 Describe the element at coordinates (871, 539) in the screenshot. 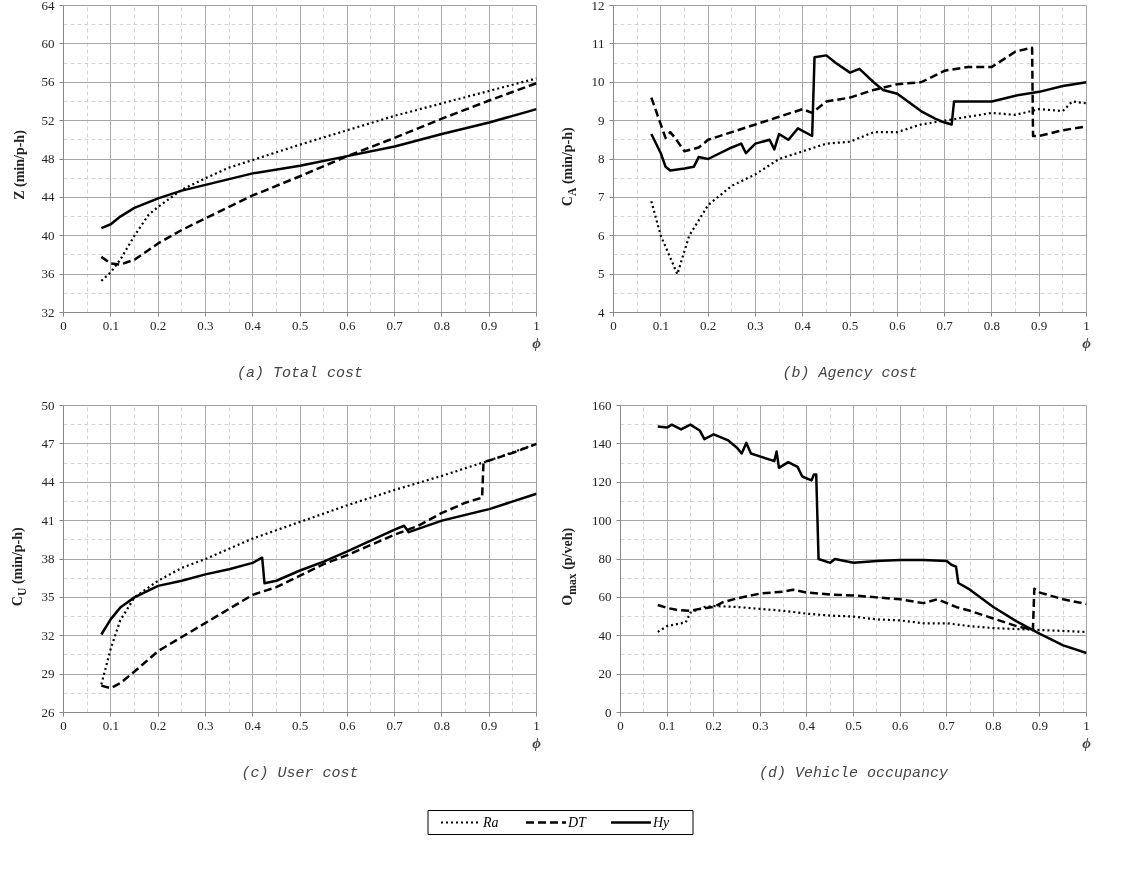

I see `line-series` at that location.